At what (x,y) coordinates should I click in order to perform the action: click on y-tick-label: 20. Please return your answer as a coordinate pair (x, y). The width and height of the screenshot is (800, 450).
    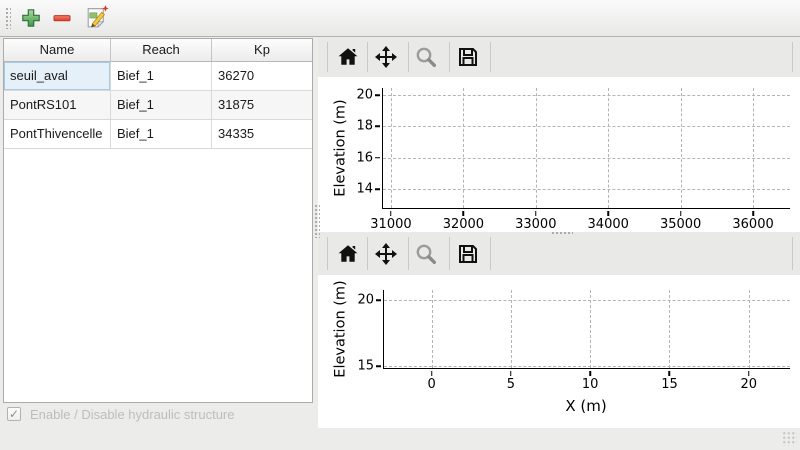
    Looking at the image, I should click on (364, 95).